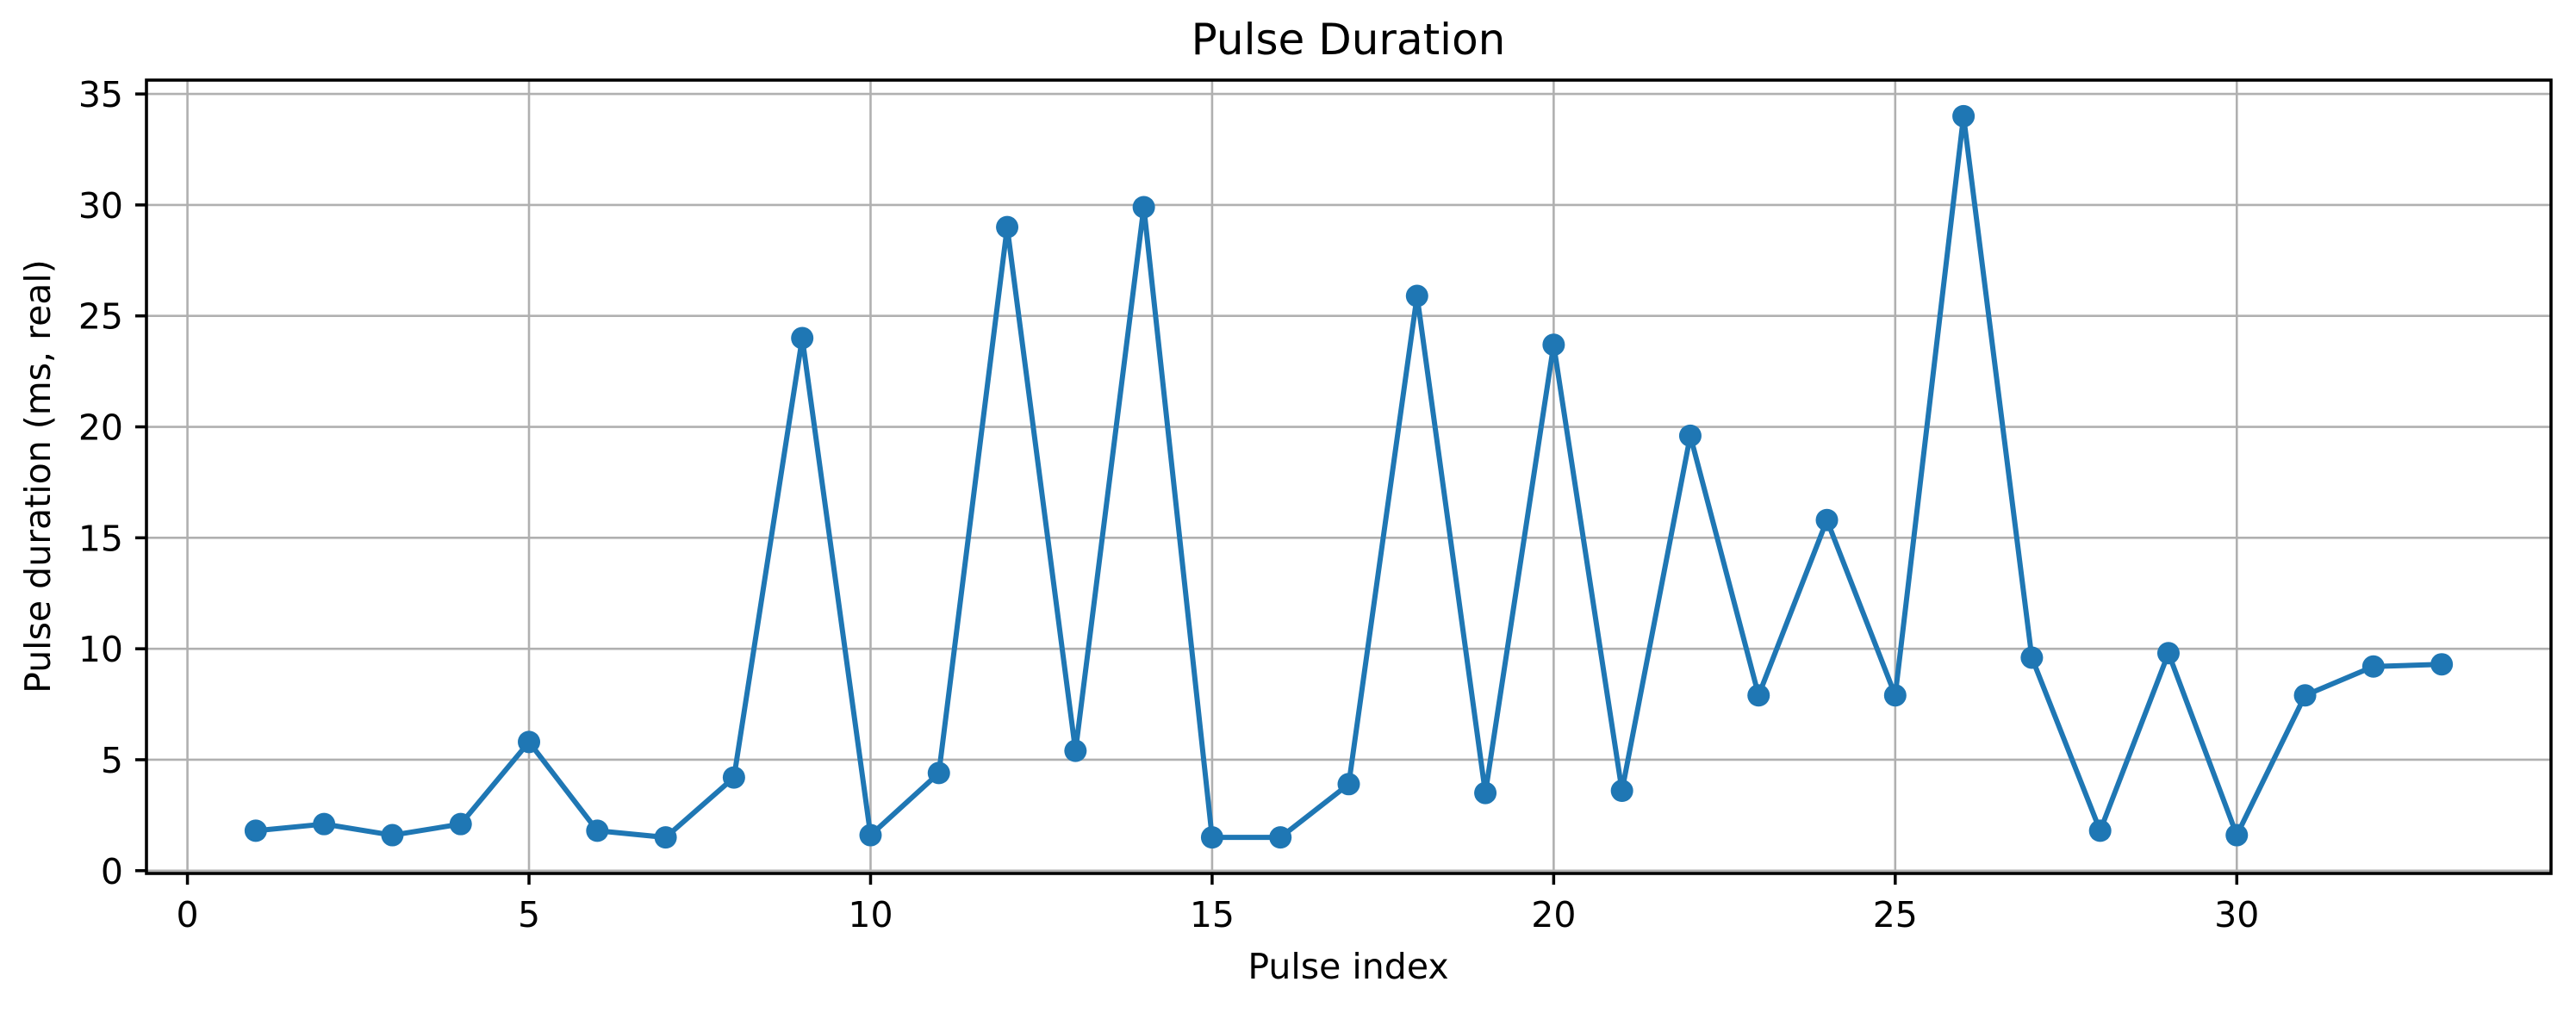 This screenshot has width=2576, height=1013. I want to click on y-tick-label: 15, so click(101, 538).